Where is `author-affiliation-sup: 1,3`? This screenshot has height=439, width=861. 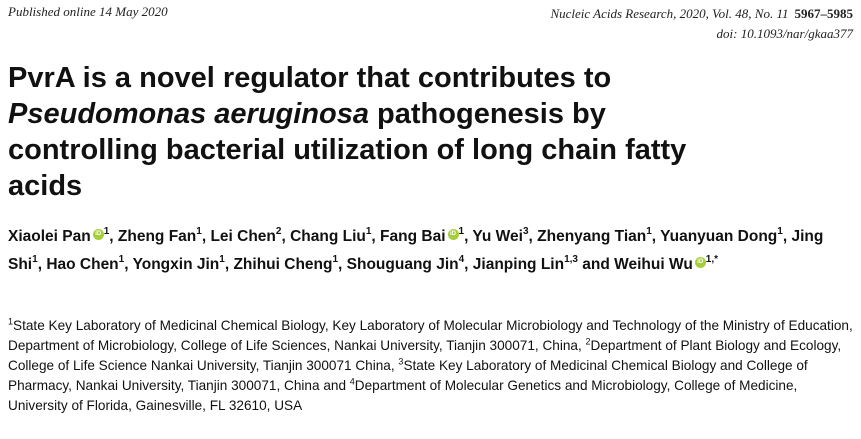
author-affiliation-sup: 1,3 is located at coordinates (571, 259).